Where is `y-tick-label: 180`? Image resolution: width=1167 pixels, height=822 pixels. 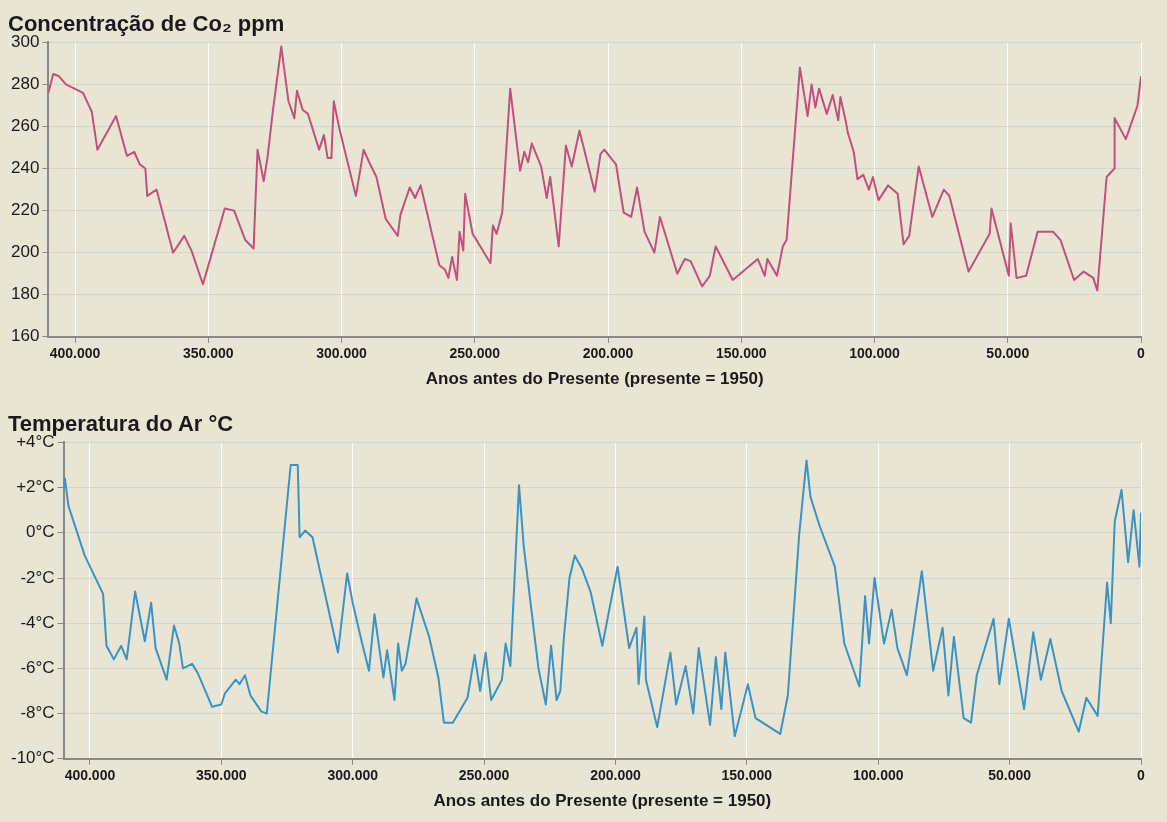
y-tick-label: 180 is located at coordinates (25, 294).